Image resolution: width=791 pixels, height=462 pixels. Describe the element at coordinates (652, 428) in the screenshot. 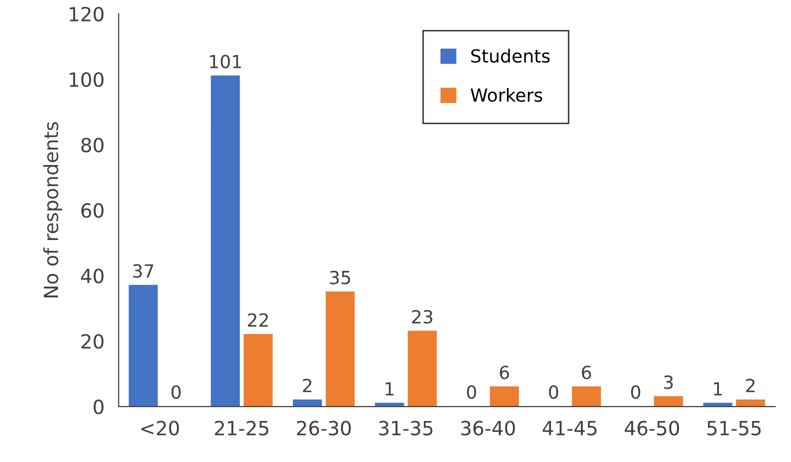

I see `x-tick-label: 46-50` at that location.